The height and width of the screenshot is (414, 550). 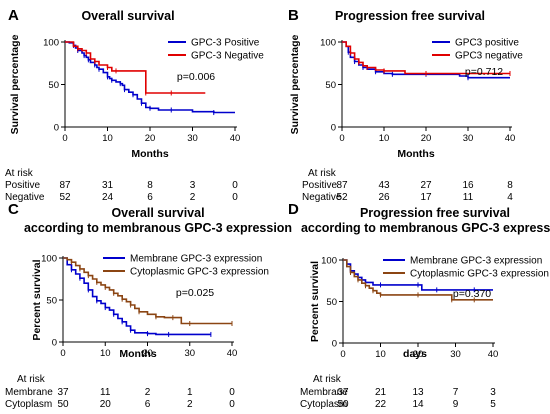 I want to click on legend-label: GPC3 negative, so click(x=489, y=56).